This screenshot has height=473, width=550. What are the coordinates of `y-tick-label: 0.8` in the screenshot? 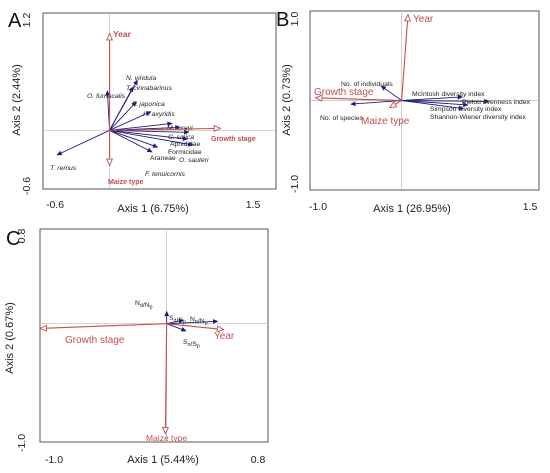 It's located at (22, 236).